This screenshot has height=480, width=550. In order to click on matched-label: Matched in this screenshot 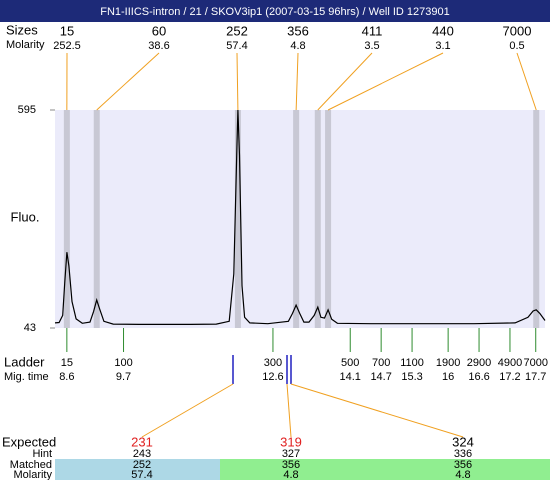, I will do `click(31, 465)`.